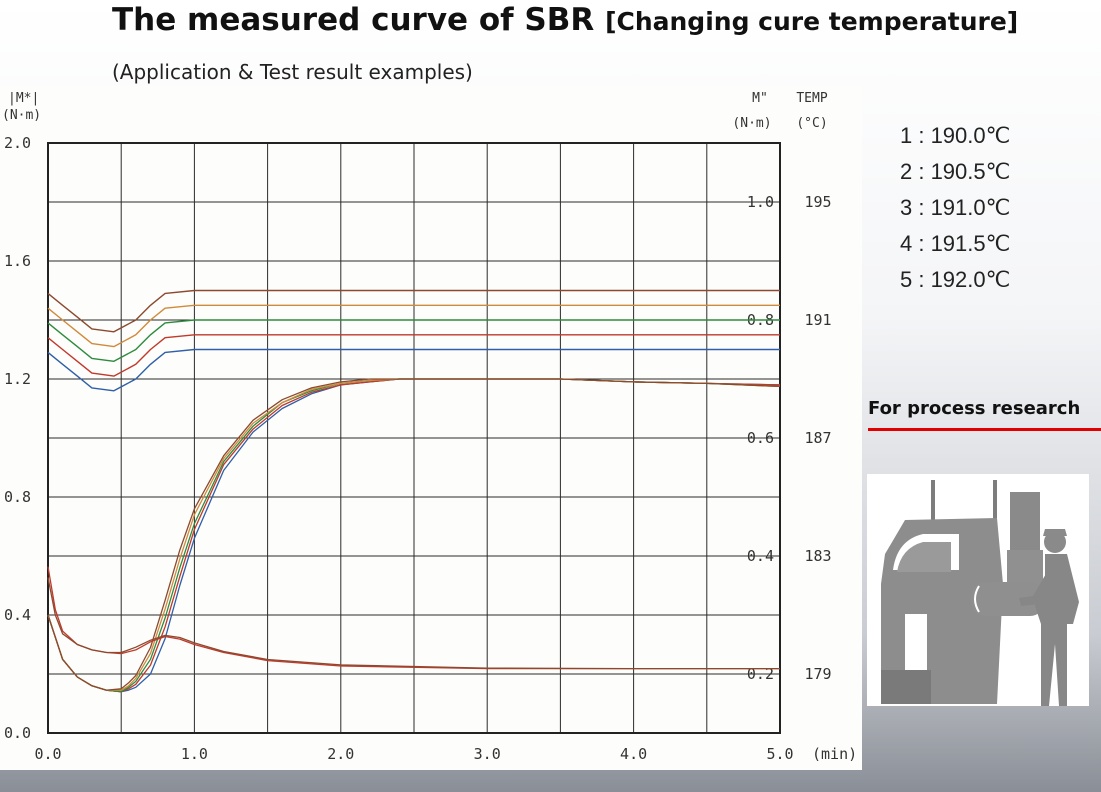 The width and height of the screenshot is (1101, 792). What do you see at coordinates (17, 615) in the screenshot?
I see `y-tick-label-left: 0.4` at bounding box center [17, 615].